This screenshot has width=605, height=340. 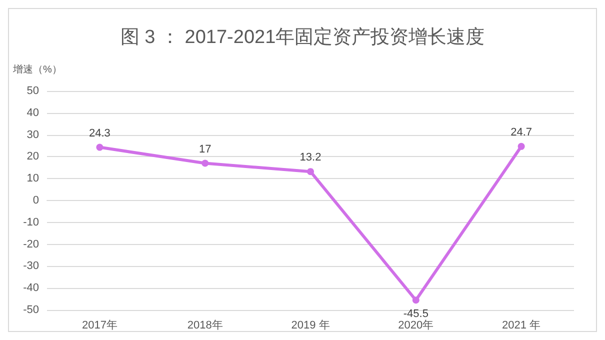 What do you see at coordinates (310, 326) in the screenshot?
I see `x-tick-label: 2019 年` at bounding box center [310, 326].